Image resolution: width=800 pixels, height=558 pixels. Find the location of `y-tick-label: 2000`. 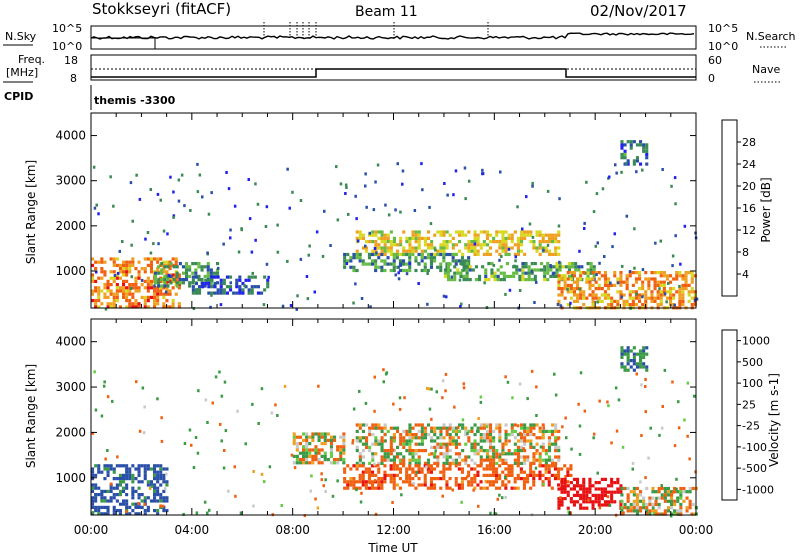

y-tick-label: 2000 is located at coordinates (70, 432).